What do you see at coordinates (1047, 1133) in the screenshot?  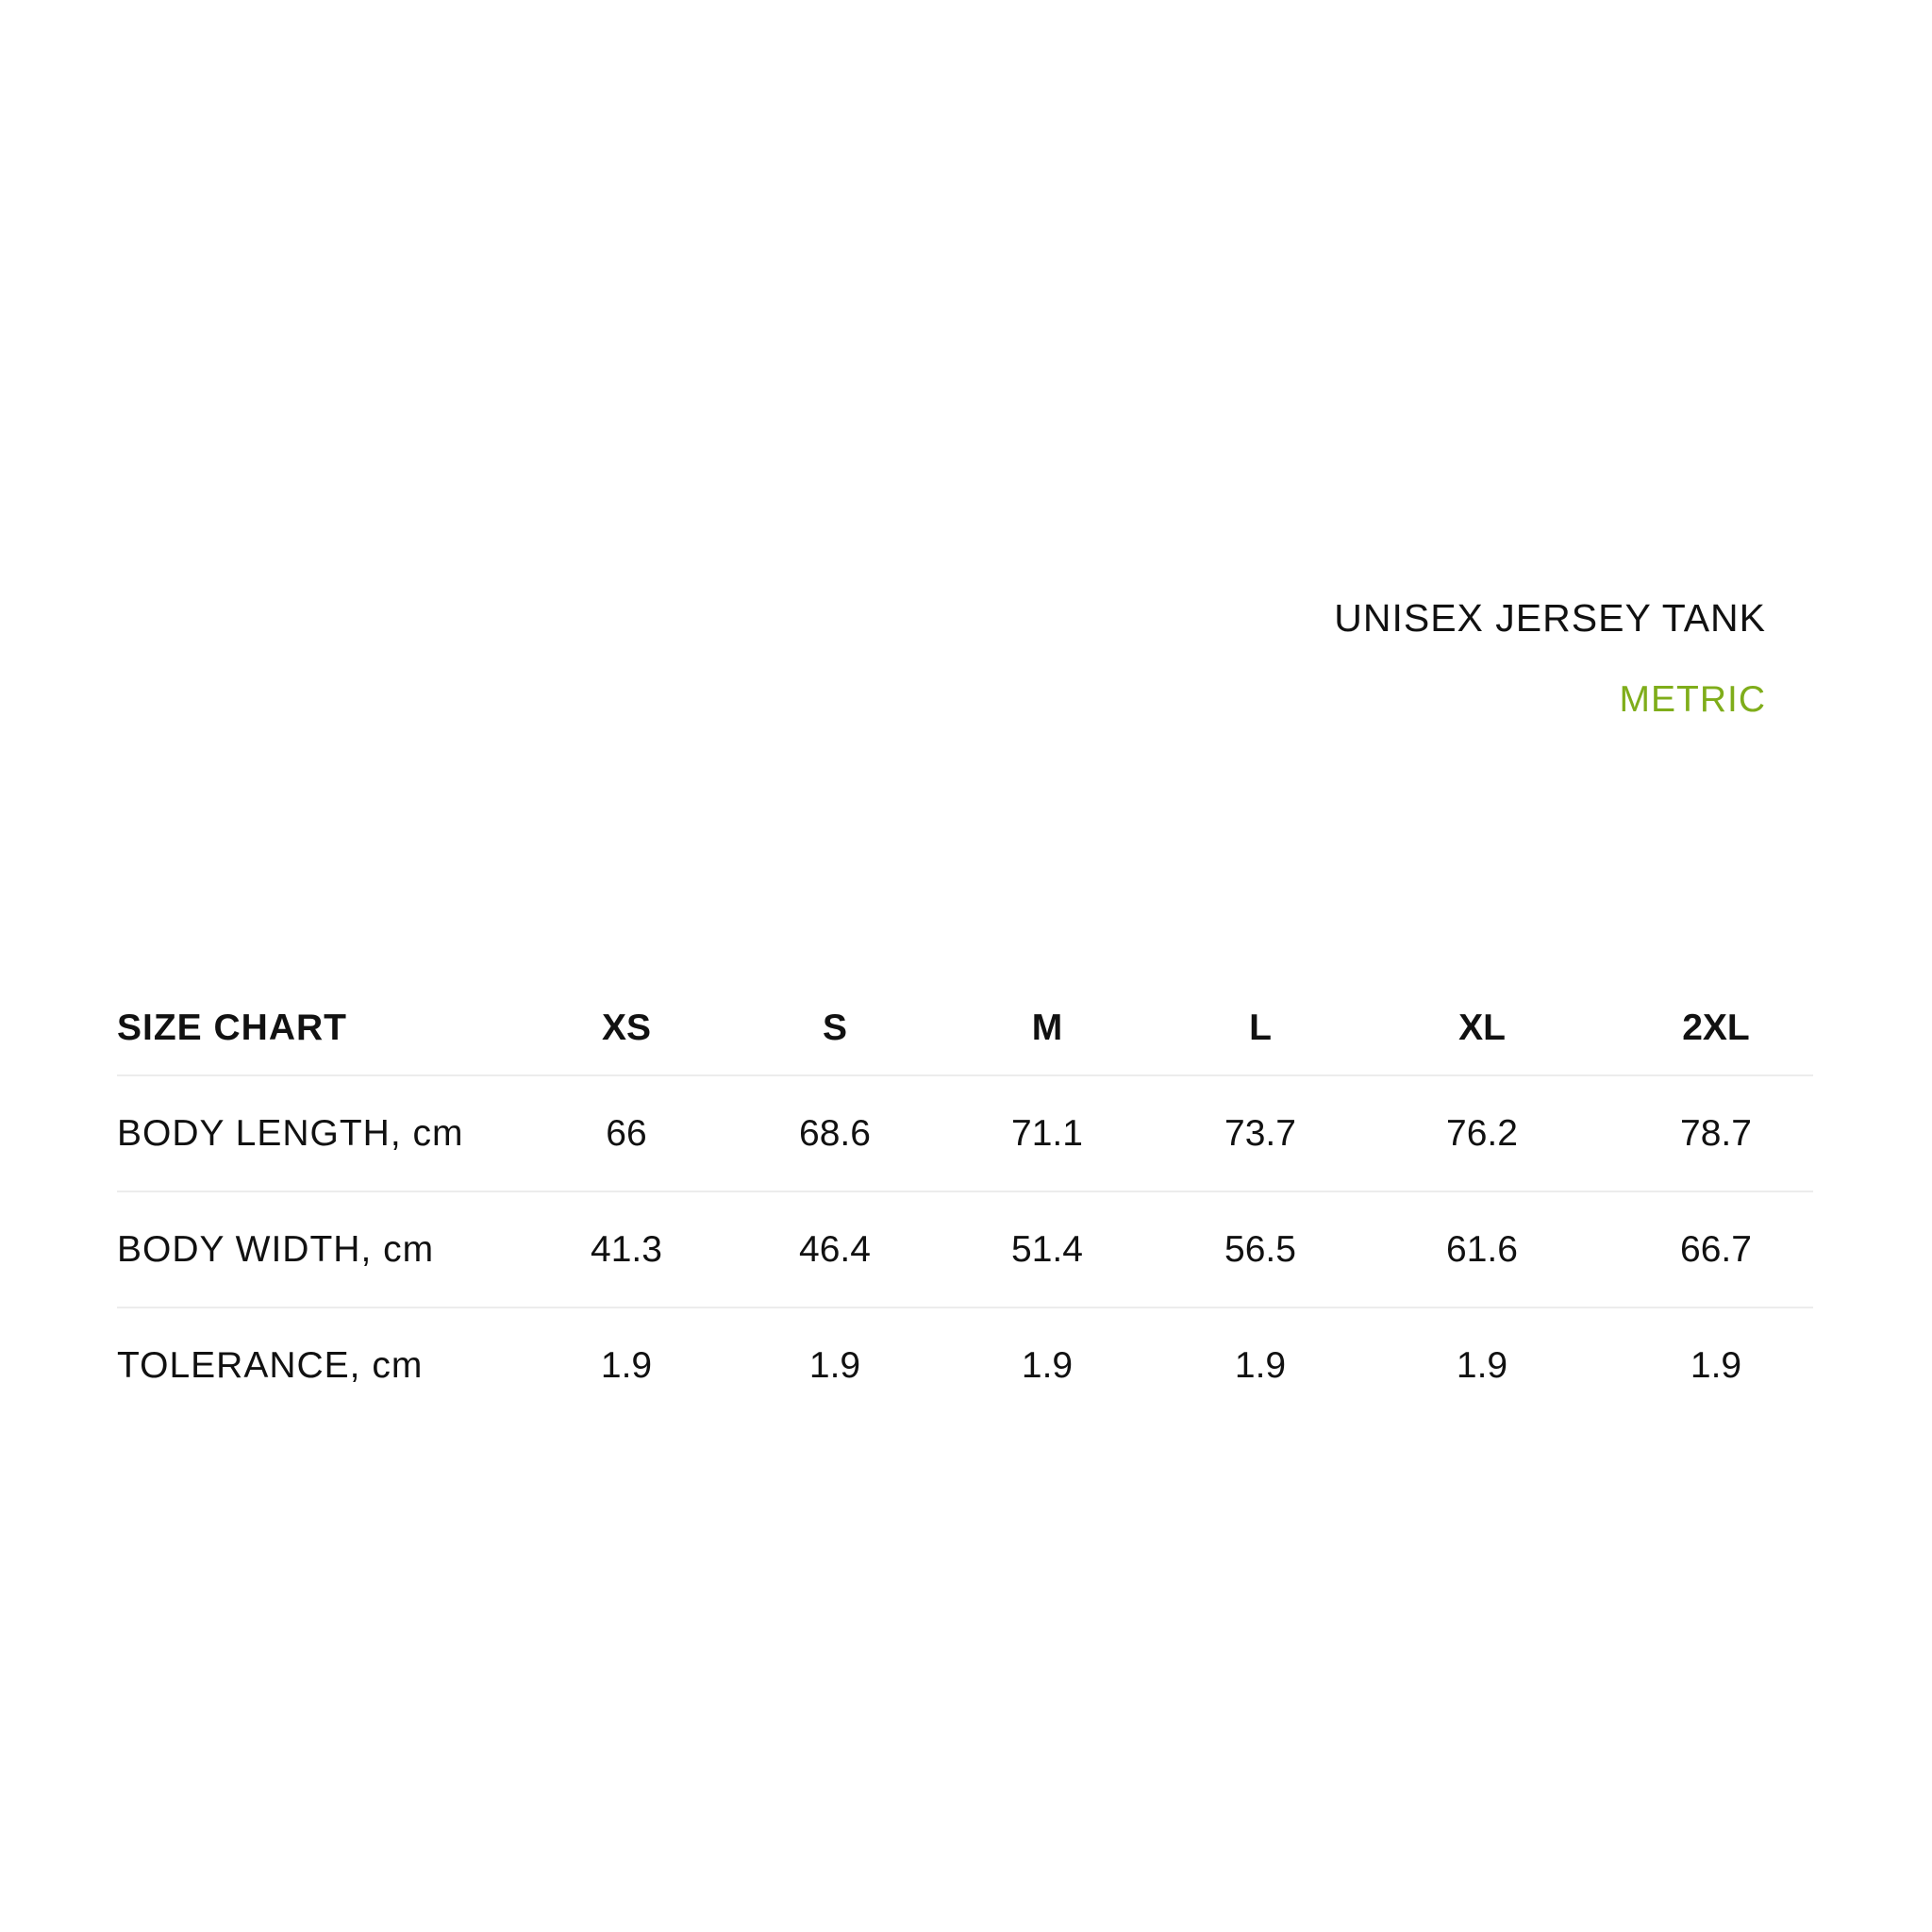 I see `table-cell: 71.1` at bounding box center [1047, 1133].